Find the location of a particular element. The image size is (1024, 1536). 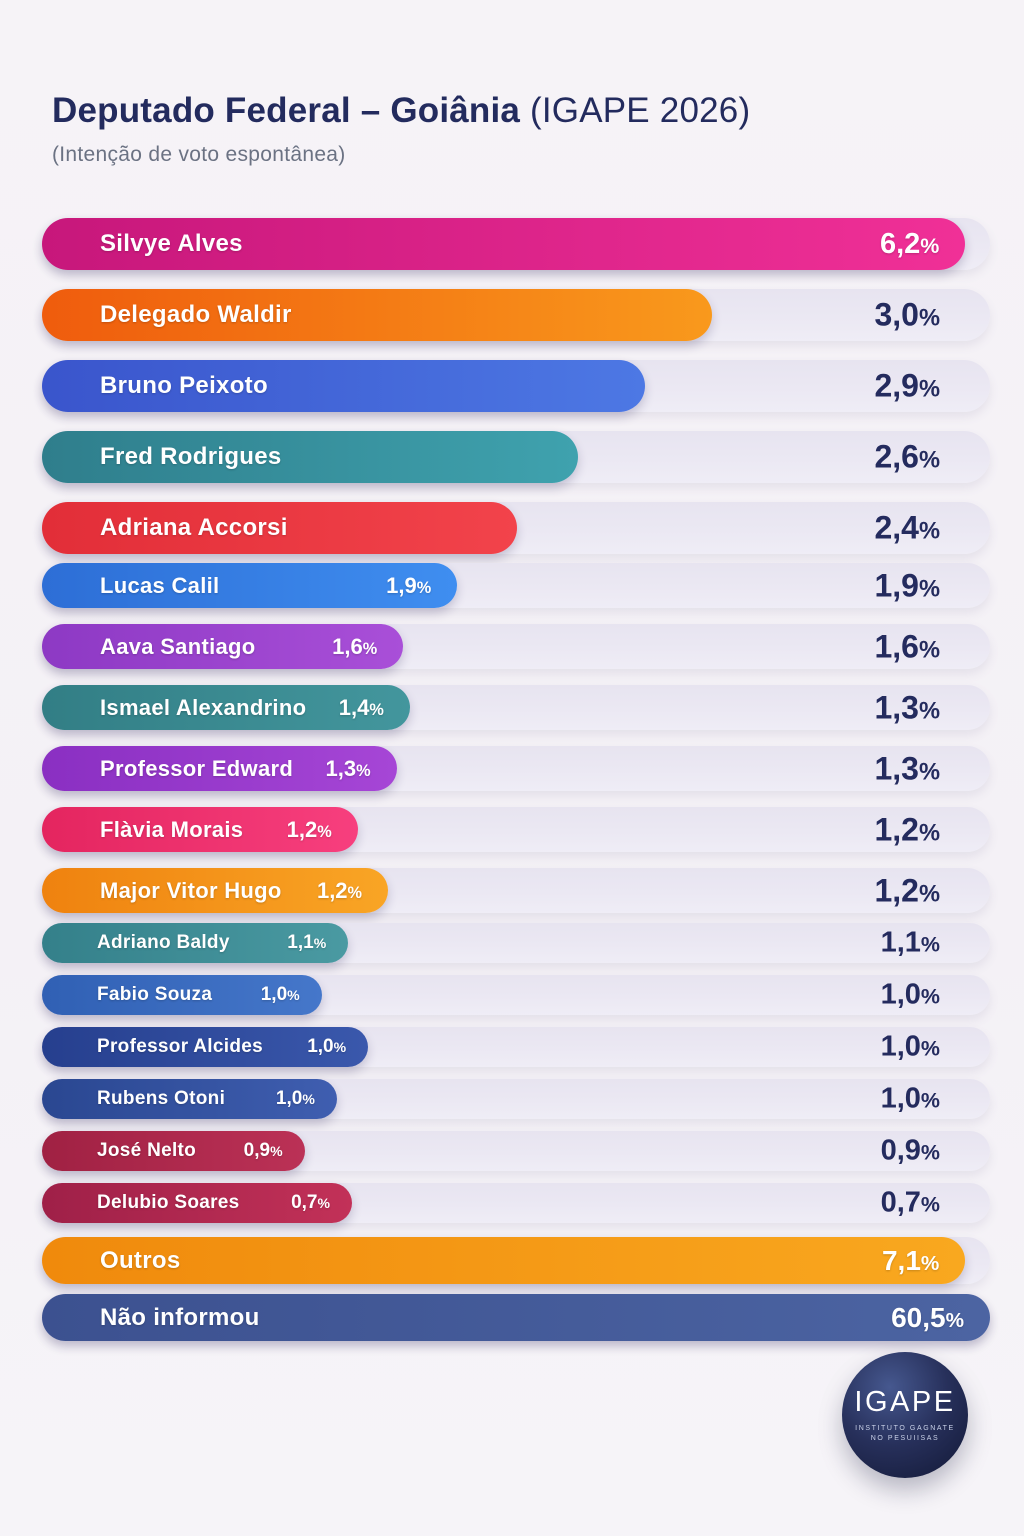

row-value-number: 1,9 is located at coordinates (896, 585).